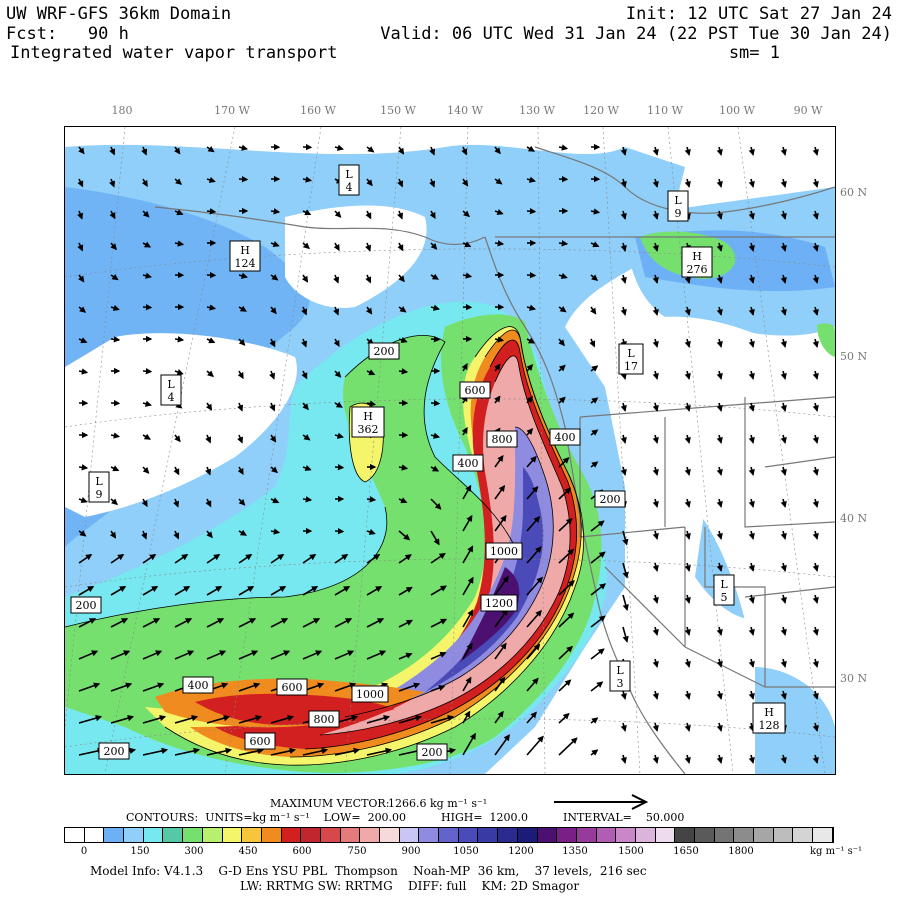 This screenshot has height=900, width=900. What do you see at coordinates (575, 851) in the screenshot?
I see `colorbar-tick: 1350` at bounding box center [575, 851].